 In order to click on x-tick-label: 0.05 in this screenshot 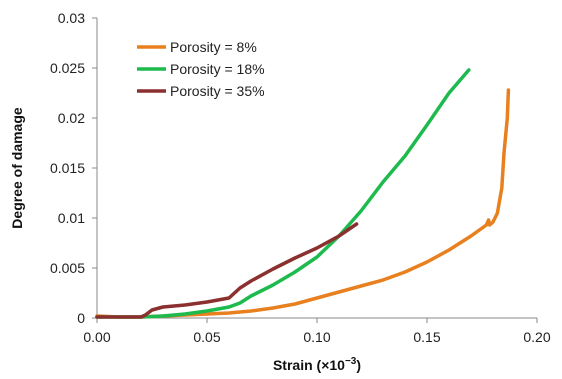, I will do `click(206, 337)`.